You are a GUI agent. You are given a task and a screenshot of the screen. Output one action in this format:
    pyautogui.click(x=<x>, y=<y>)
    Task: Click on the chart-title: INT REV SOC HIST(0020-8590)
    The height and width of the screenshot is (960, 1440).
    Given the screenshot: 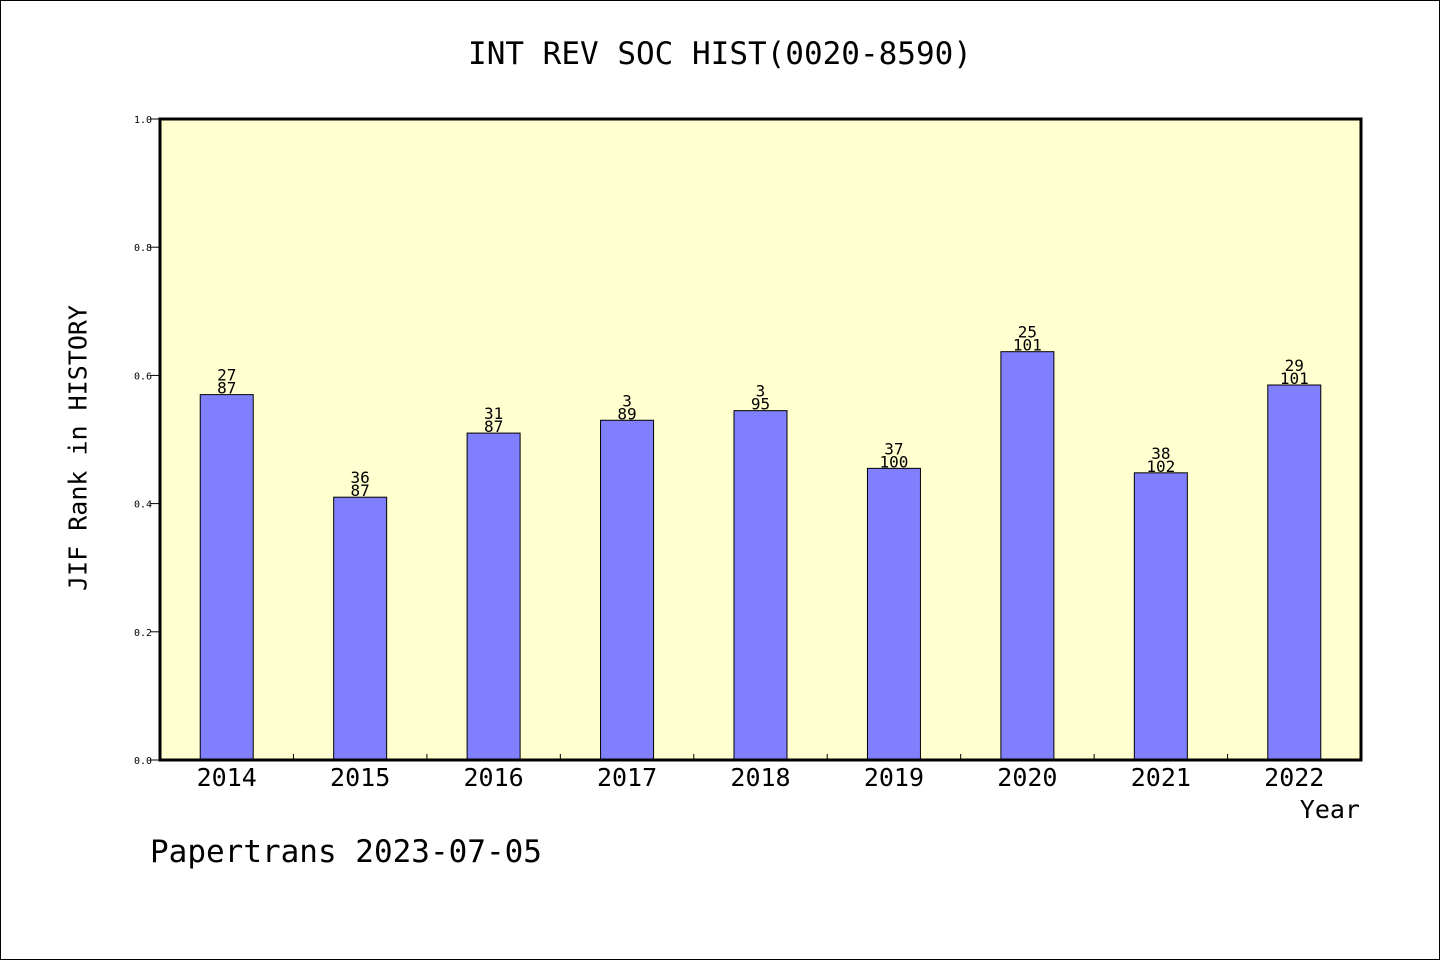 What is the action you would take?
    pyautogui.click(x=720, y=54)
    